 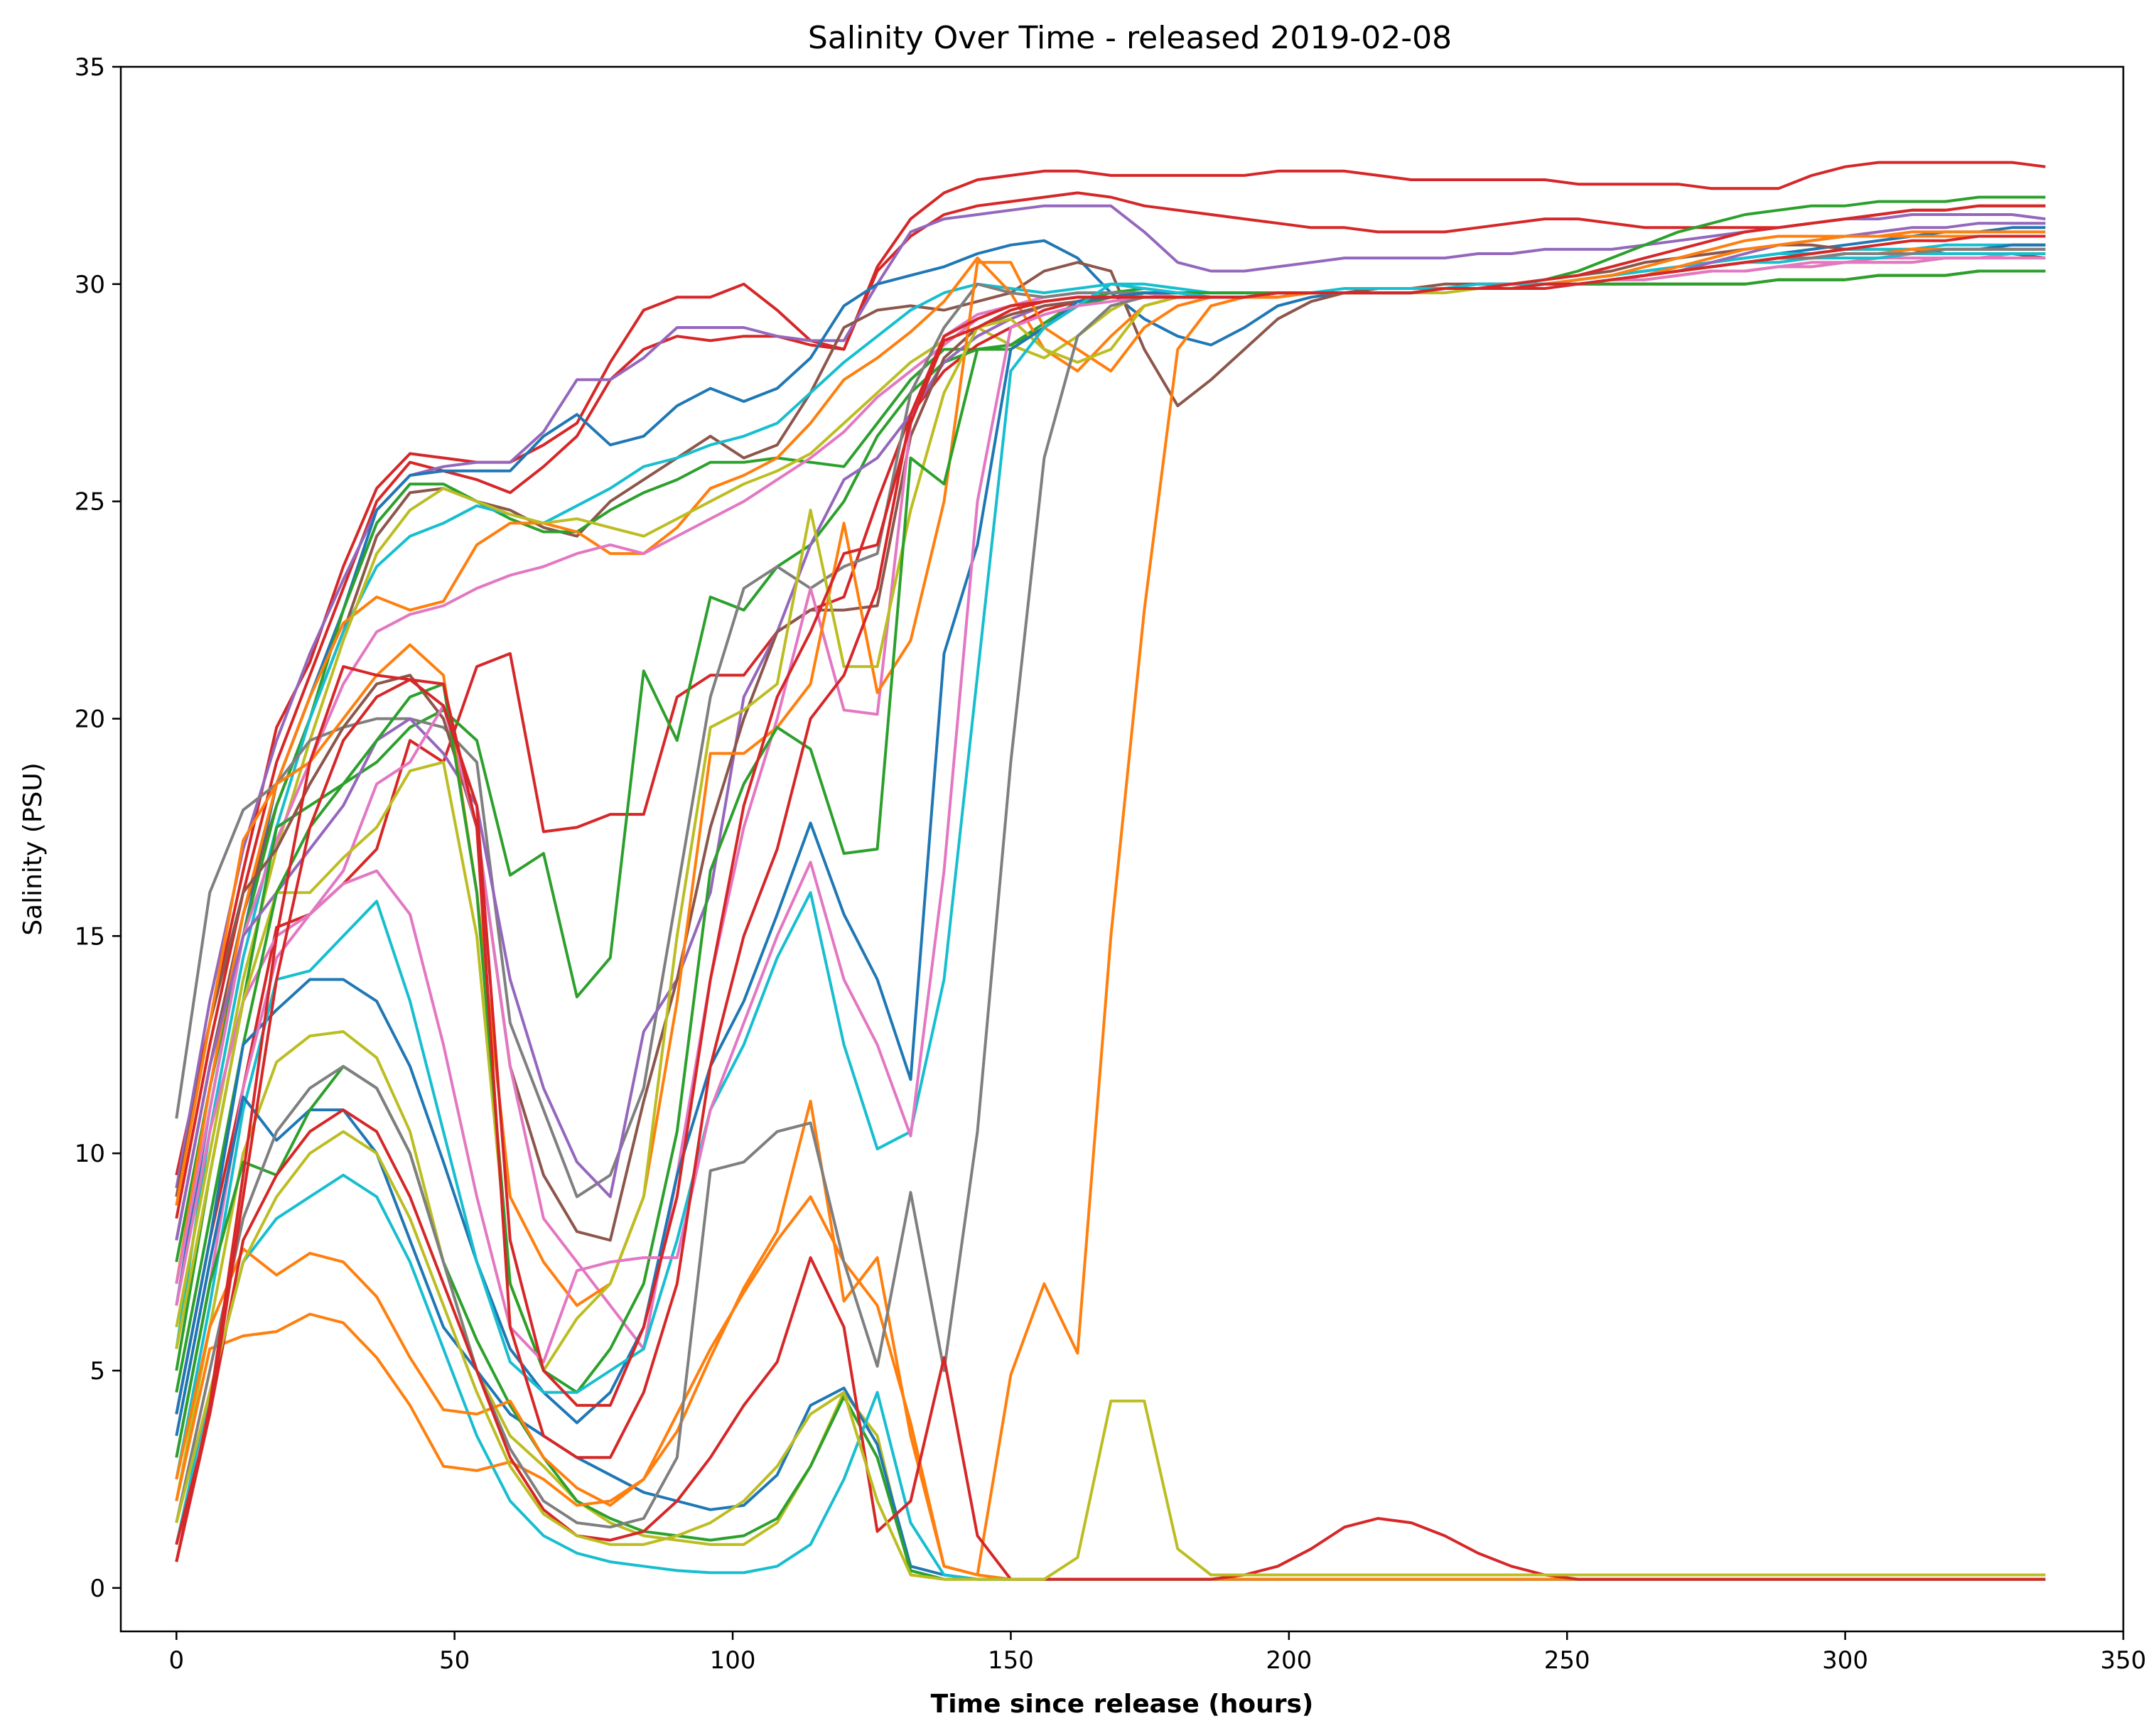 What do you see at coordinates (1122, 1704) in the screenshot?
I see `x-axis-label: Time since release (hours)` at bounding box center [1122, 1704].